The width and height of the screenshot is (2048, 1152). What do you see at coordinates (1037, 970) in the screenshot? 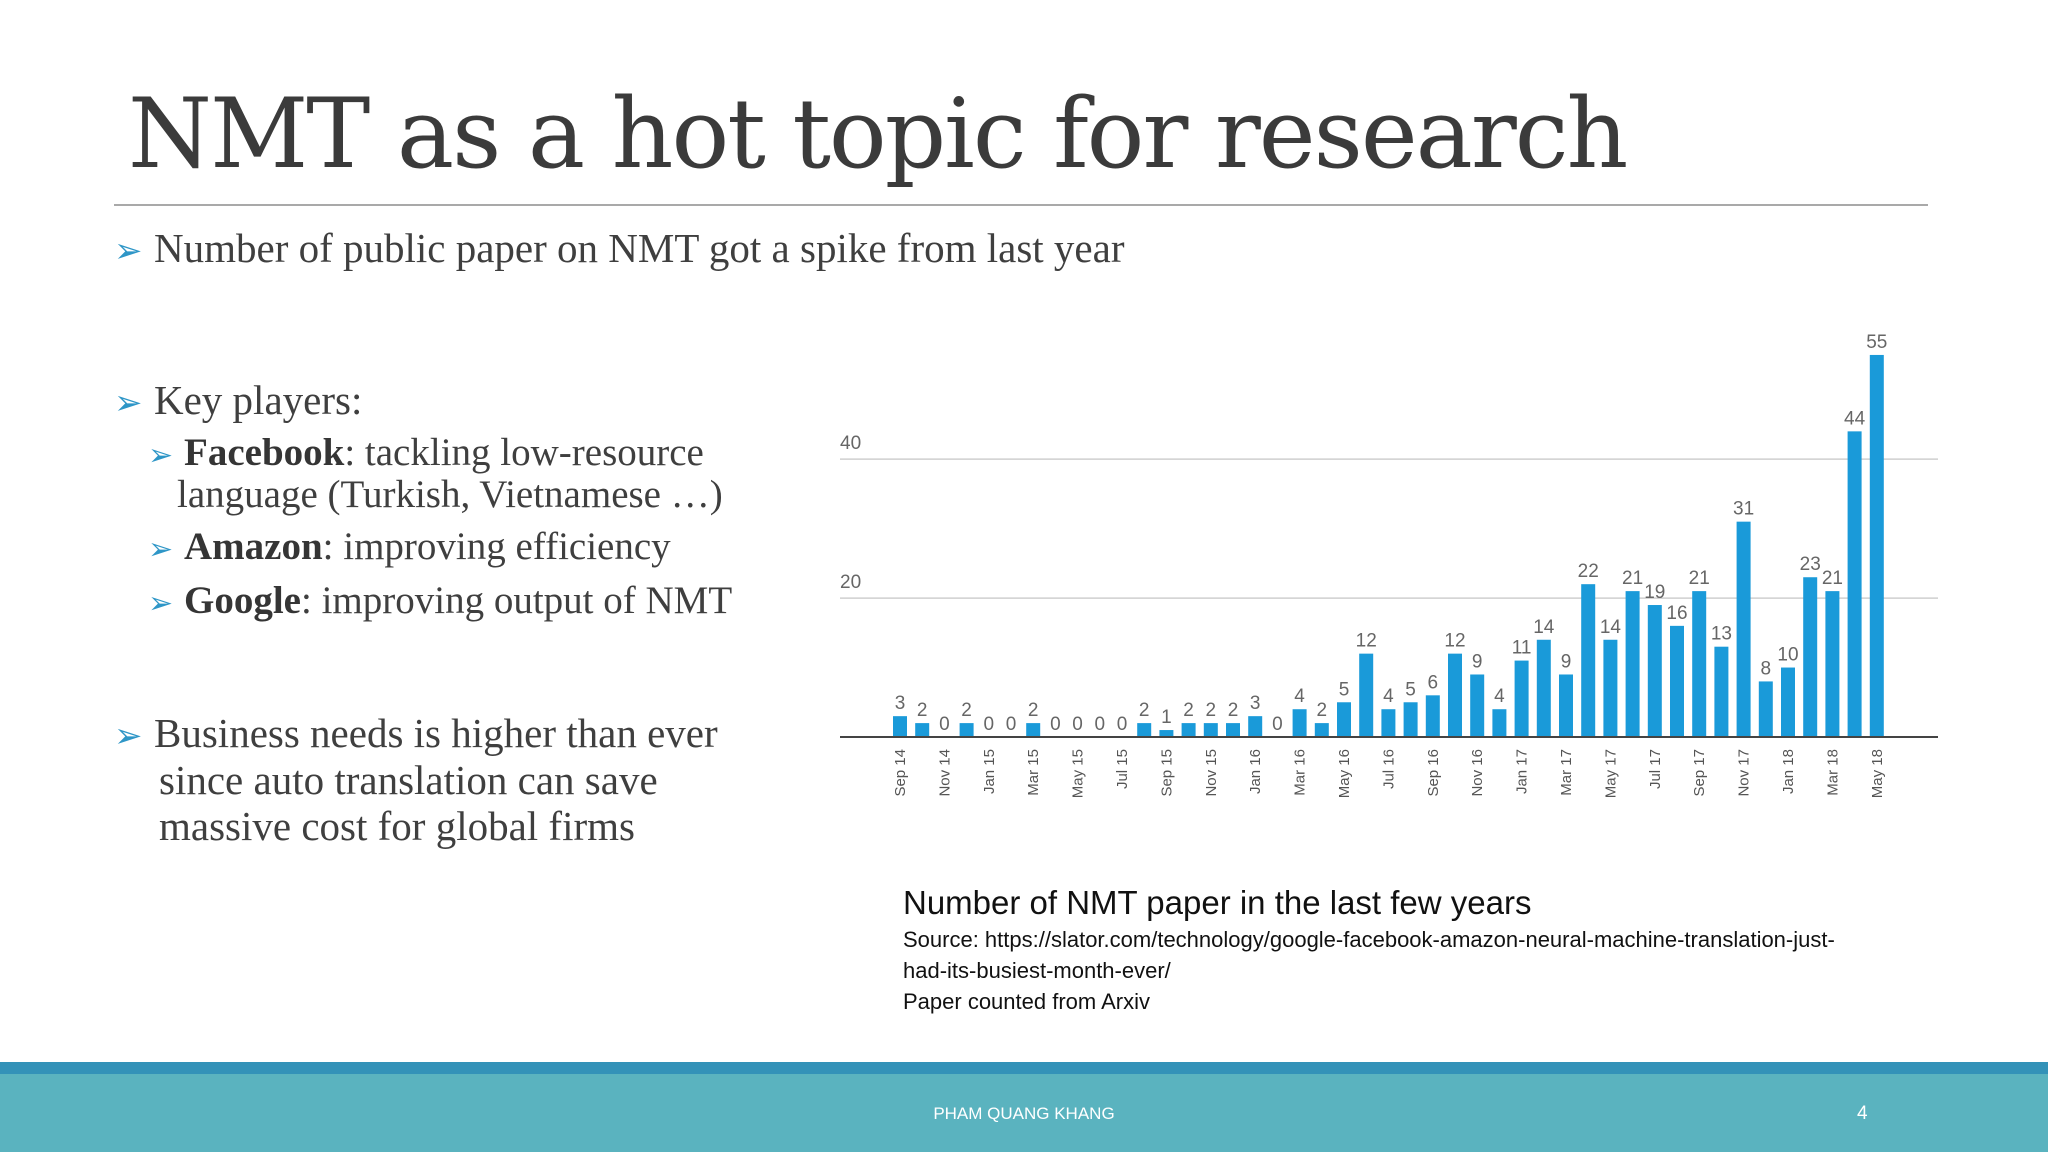
I see `caption-source-line2: had-its-busiest-month-ever/` at bounding box center [1037, 970].